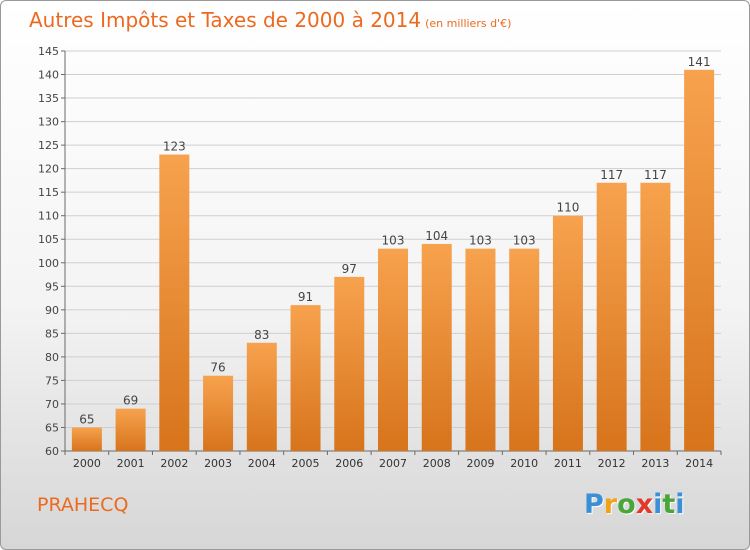 This screenshot has height=550, width=750. Describe the element at coordinates (174, 147) in the screenshot. I see `data-label-2002: 123` at that location.